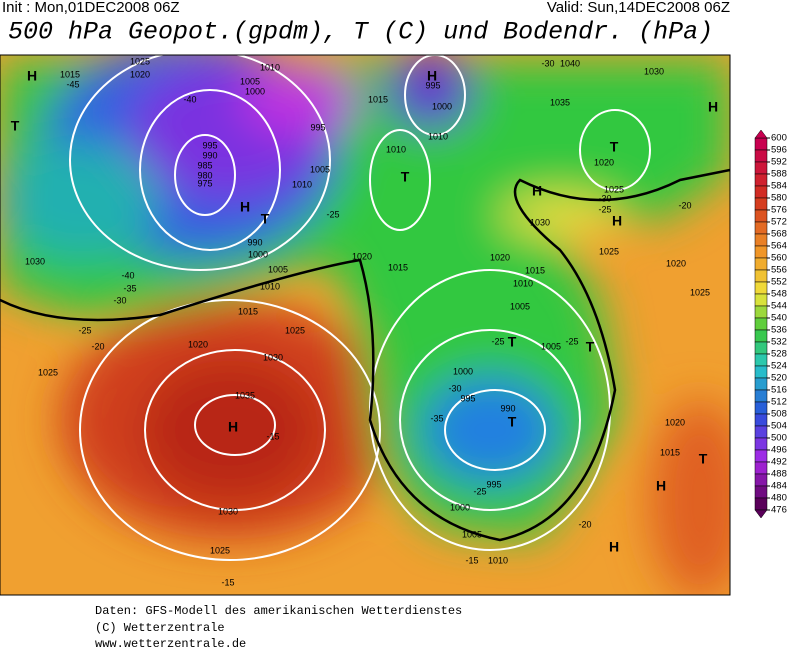 This screenshot has width=790, height=648. Describe the element at coordinates (779, 246) in the screenshot. I see `colorbar-label: 564` at that location.